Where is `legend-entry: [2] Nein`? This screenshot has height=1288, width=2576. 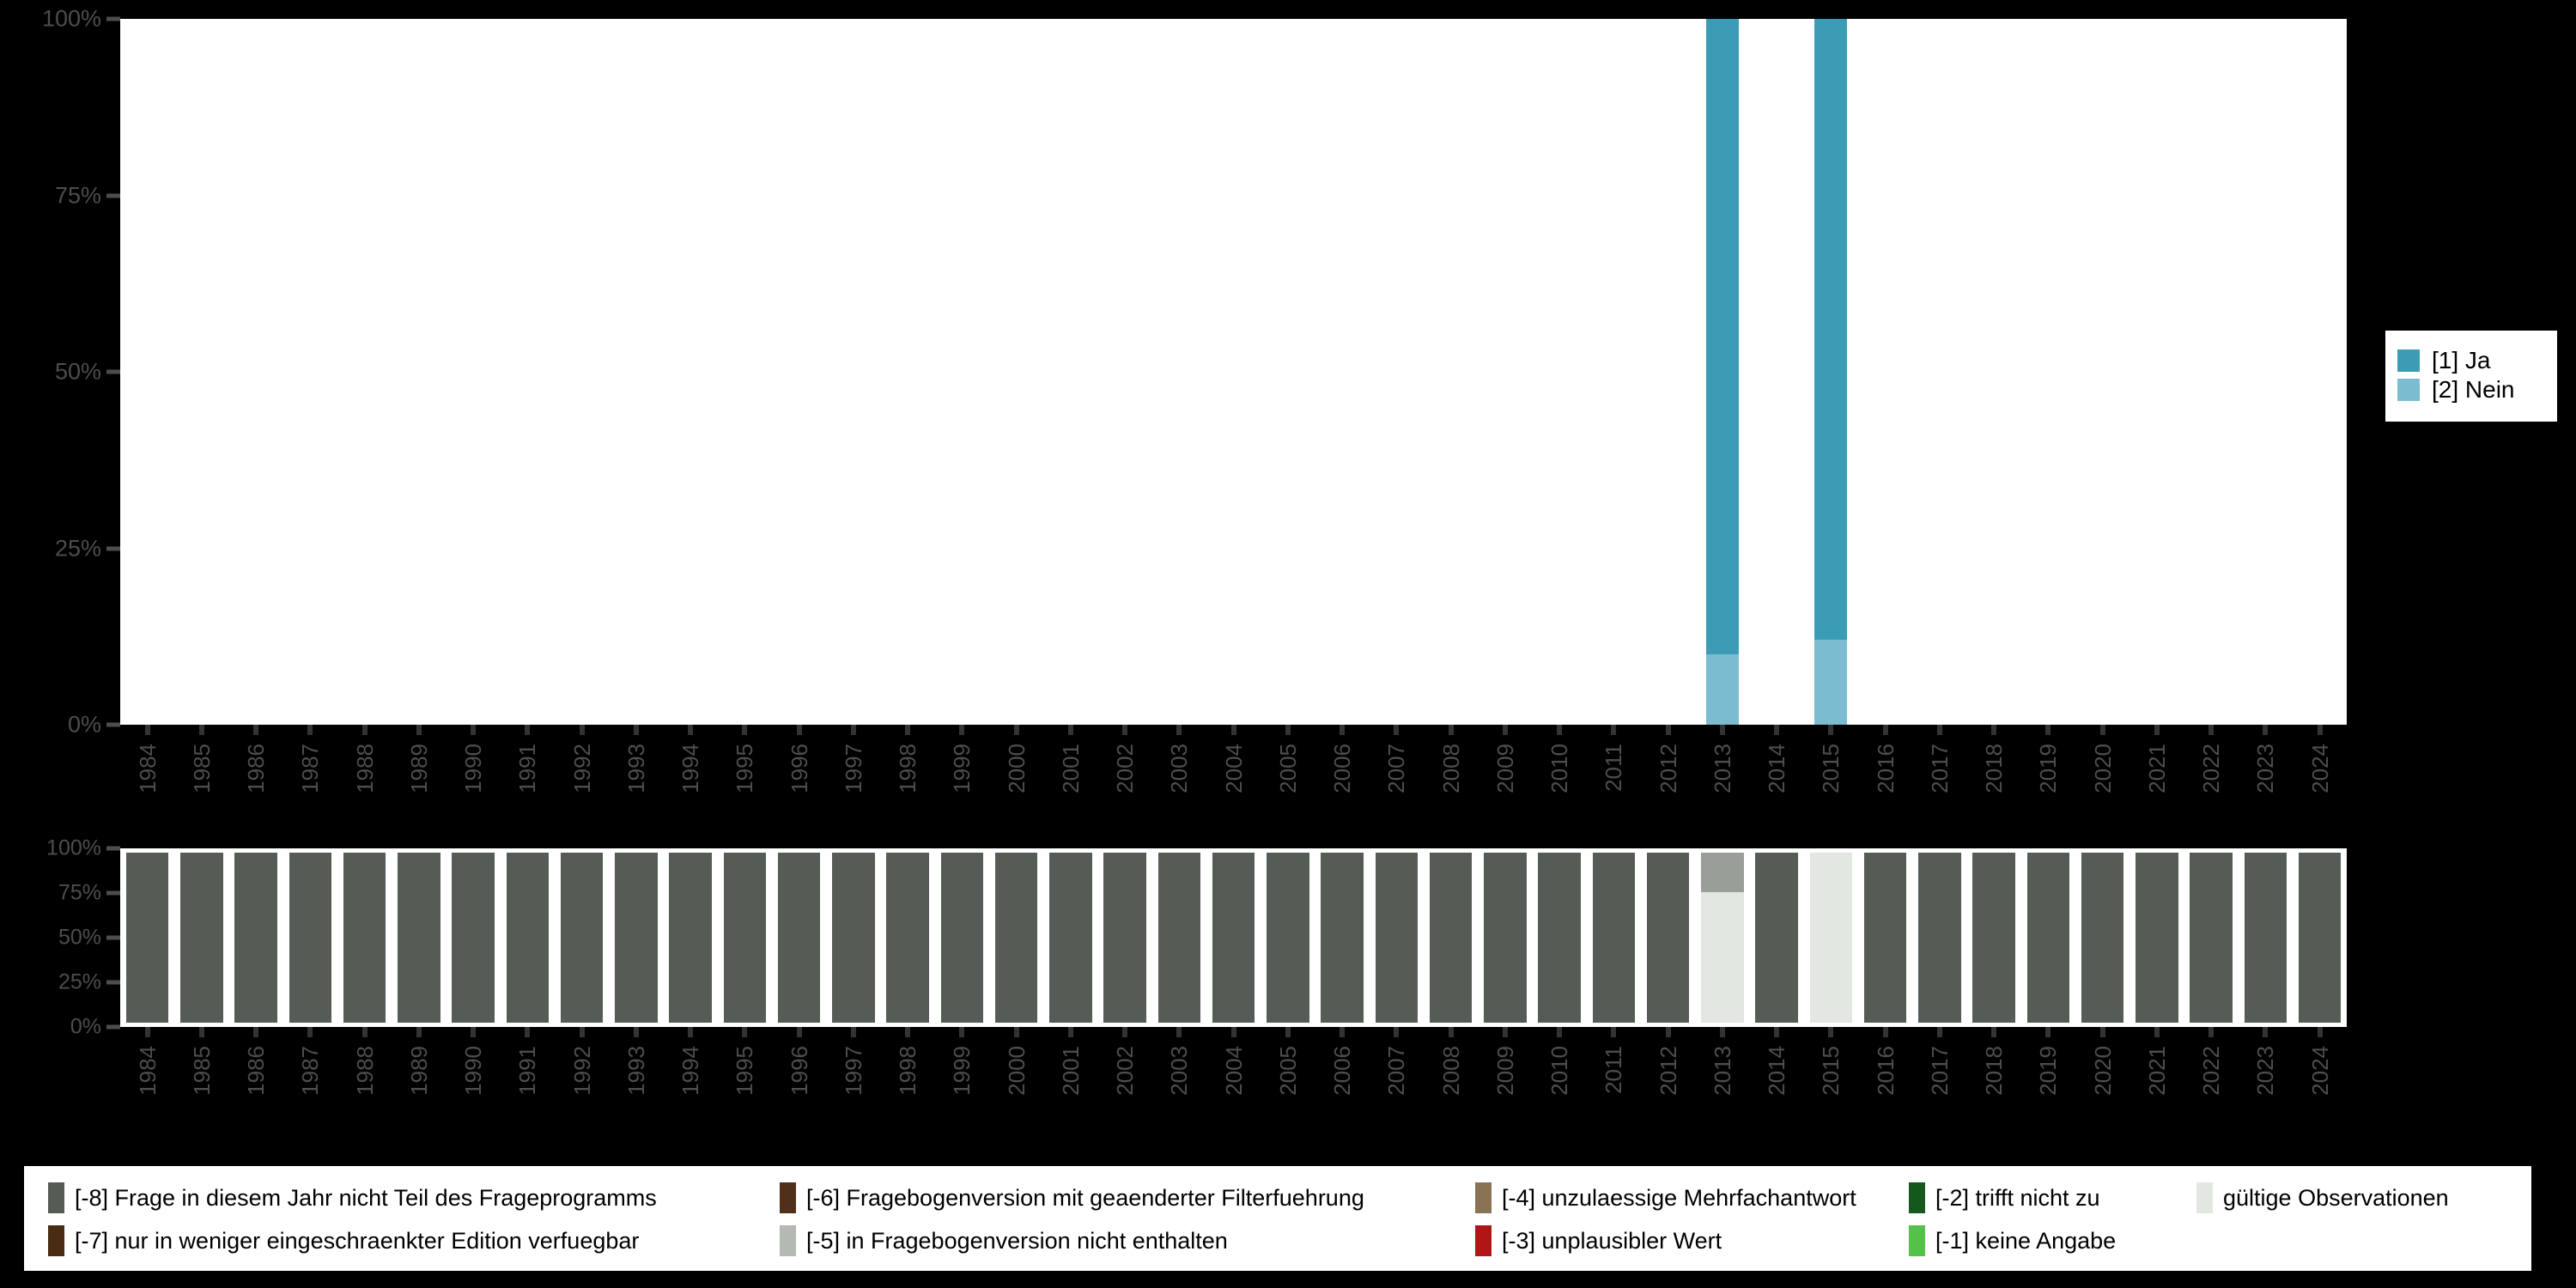
legend-entry: [2] Nein is located at coordinates (2471, 389).